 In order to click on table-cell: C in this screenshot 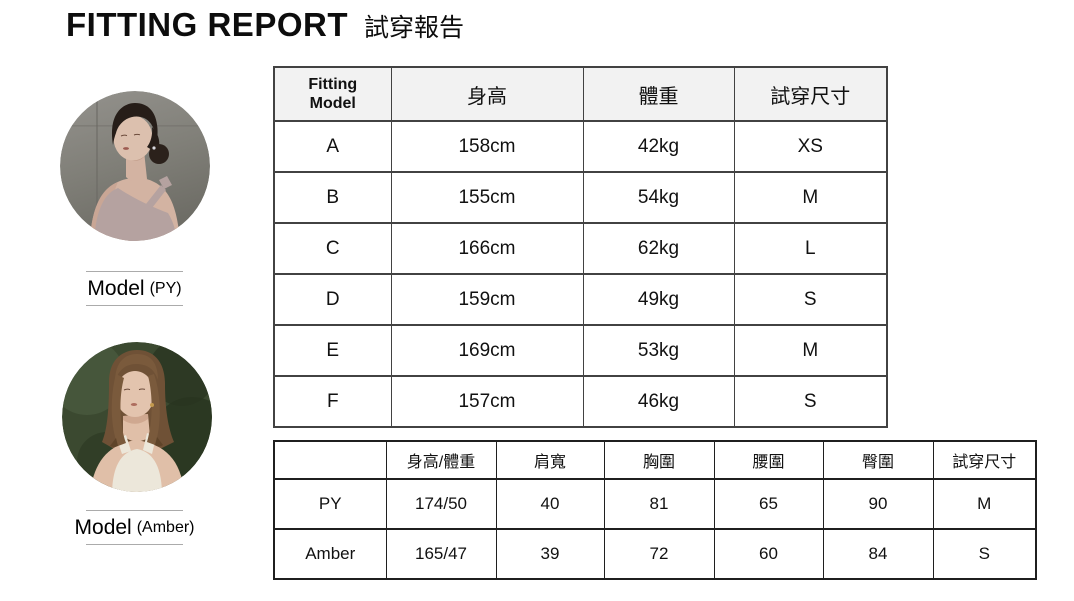, I will do `click(332, 248)`.